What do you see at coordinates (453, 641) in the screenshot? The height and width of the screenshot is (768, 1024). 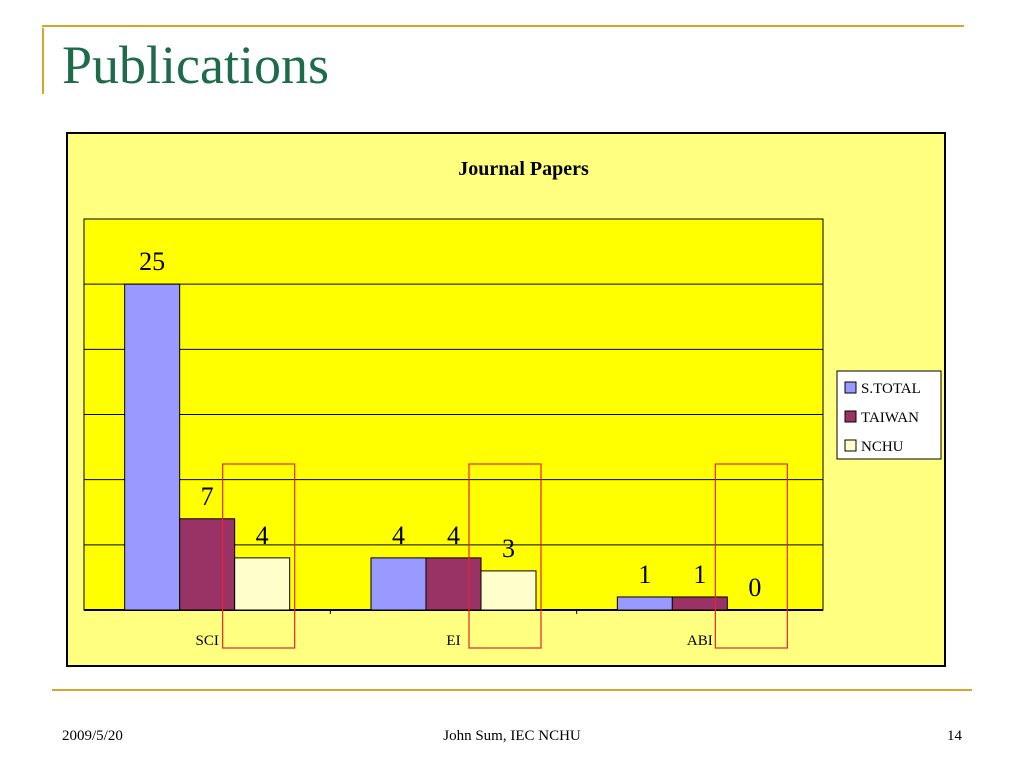 I see `x-tick-label: EI` at bounding box center [453, 641].